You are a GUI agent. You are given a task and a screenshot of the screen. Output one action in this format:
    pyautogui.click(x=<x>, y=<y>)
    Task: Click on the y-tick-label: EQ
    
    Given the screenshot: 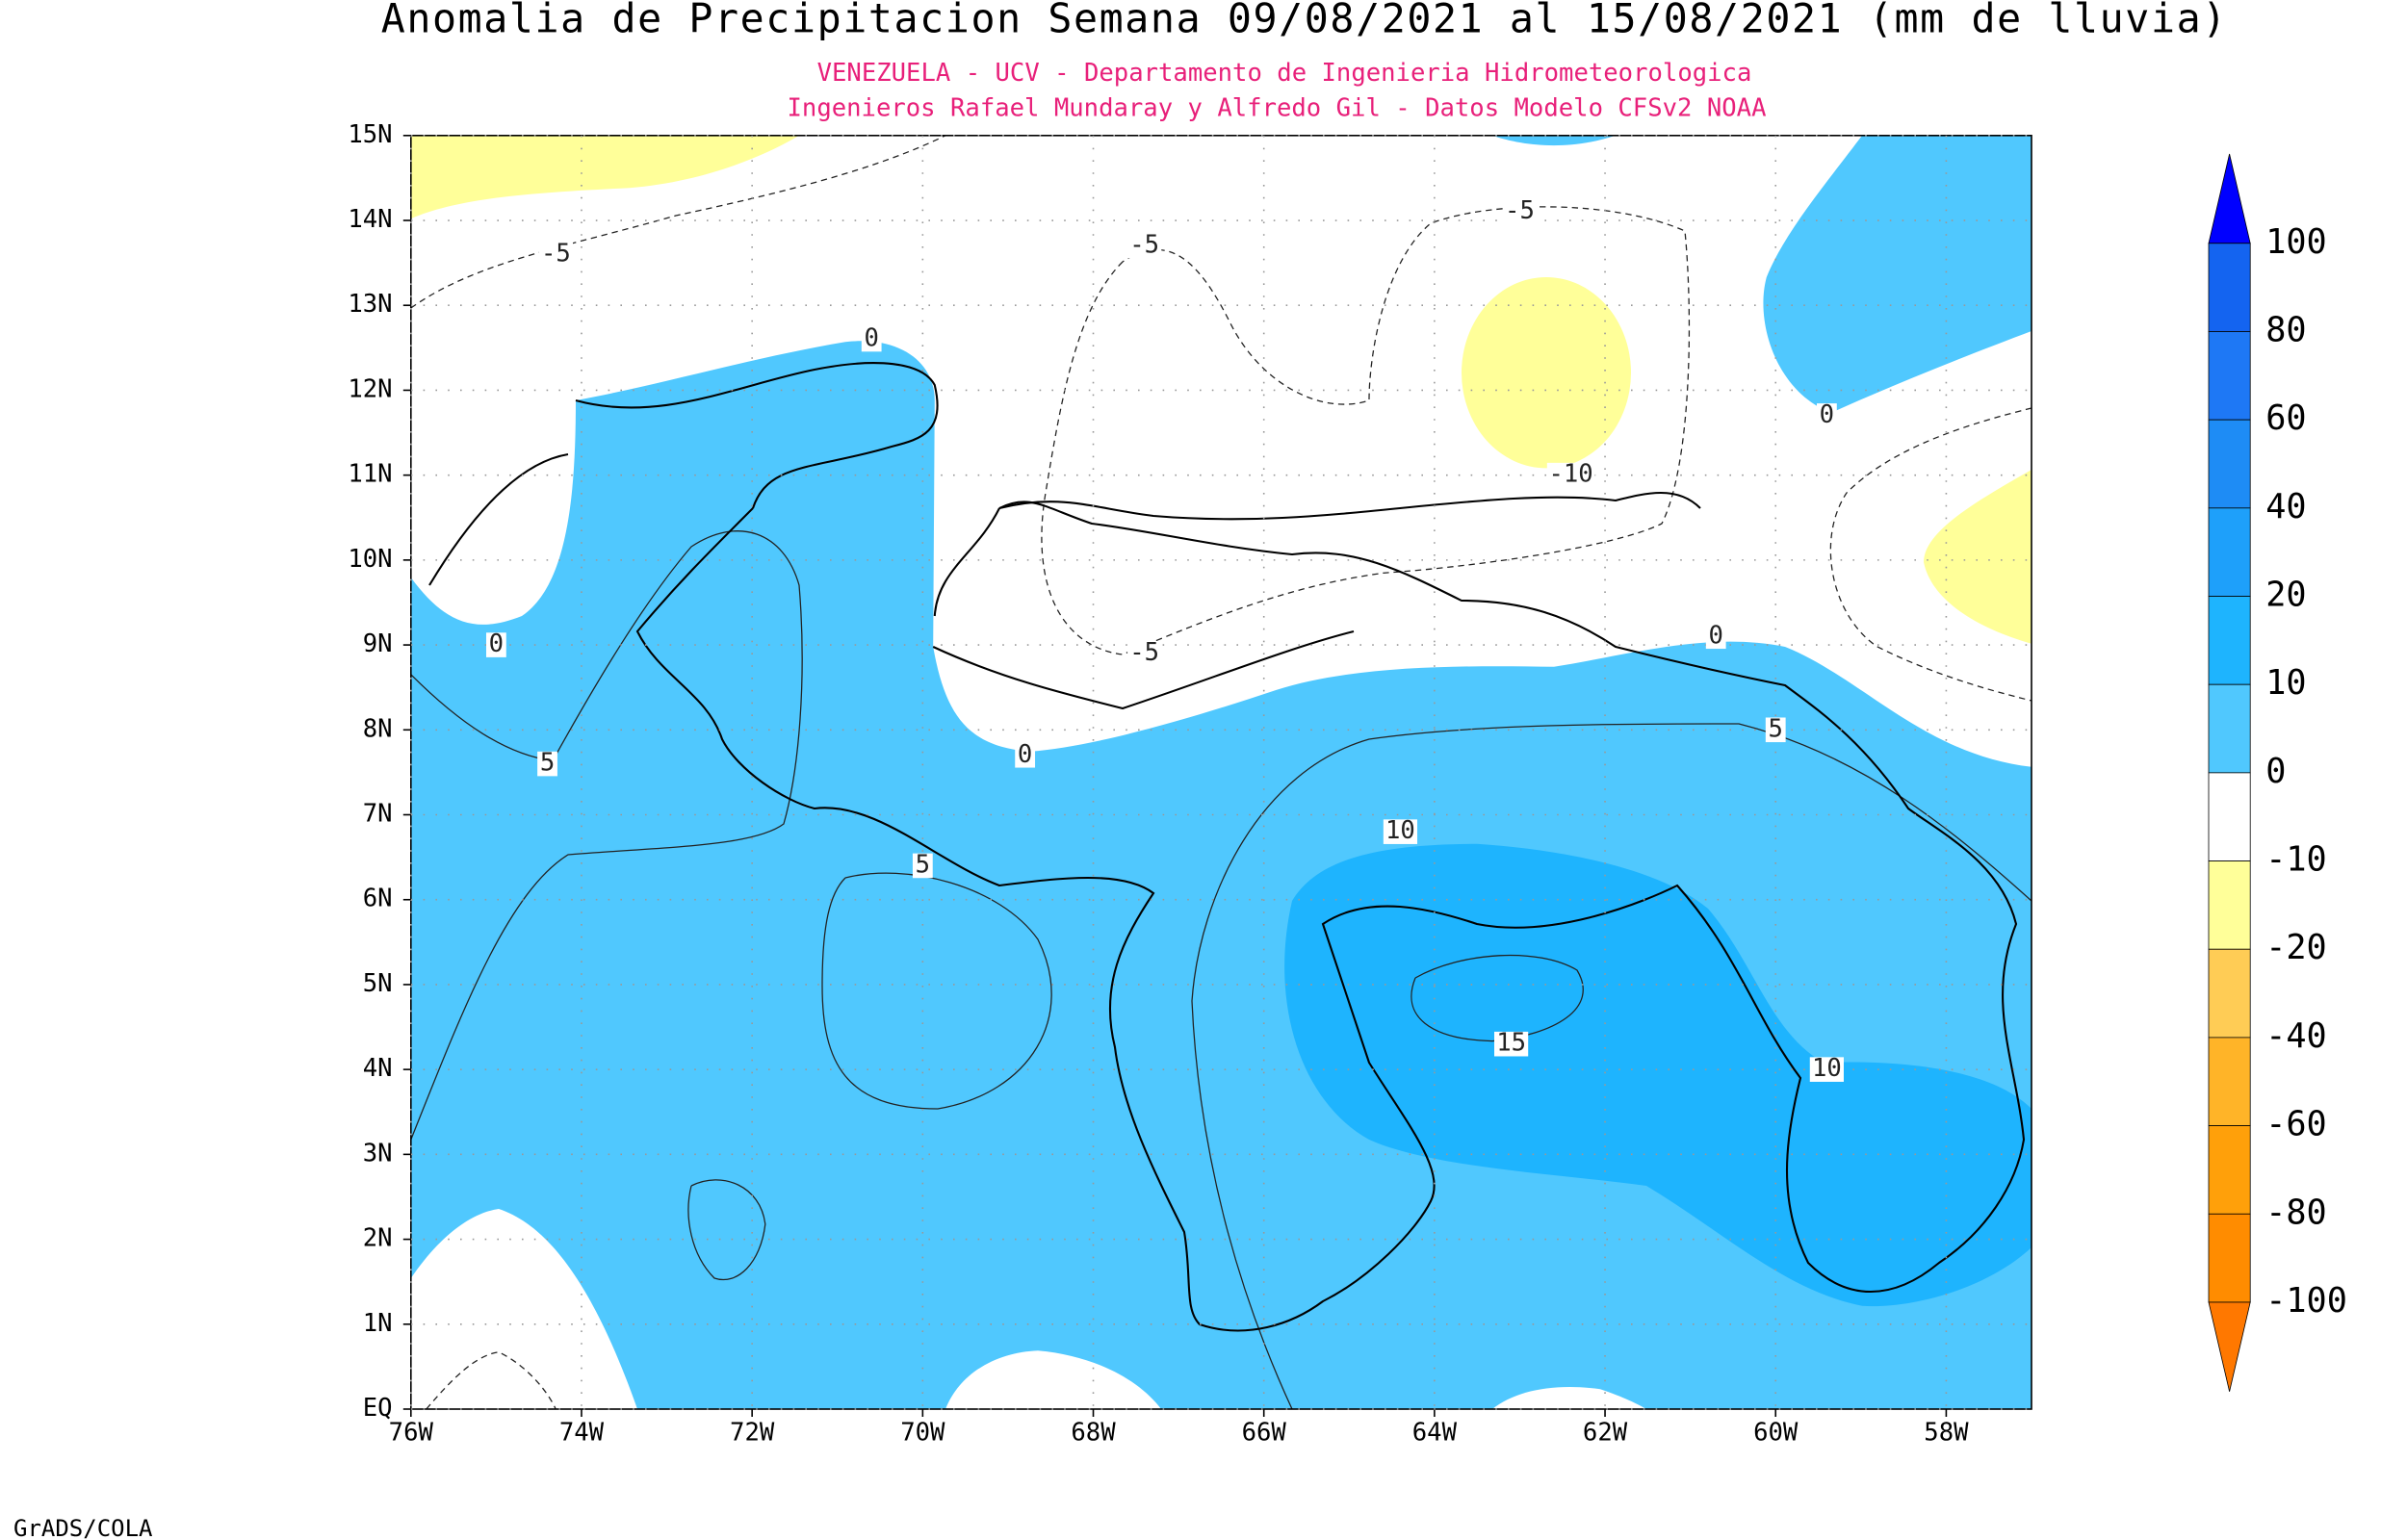 What is the action you would take?
    pyautogui.click(x=378, y=1408)
    